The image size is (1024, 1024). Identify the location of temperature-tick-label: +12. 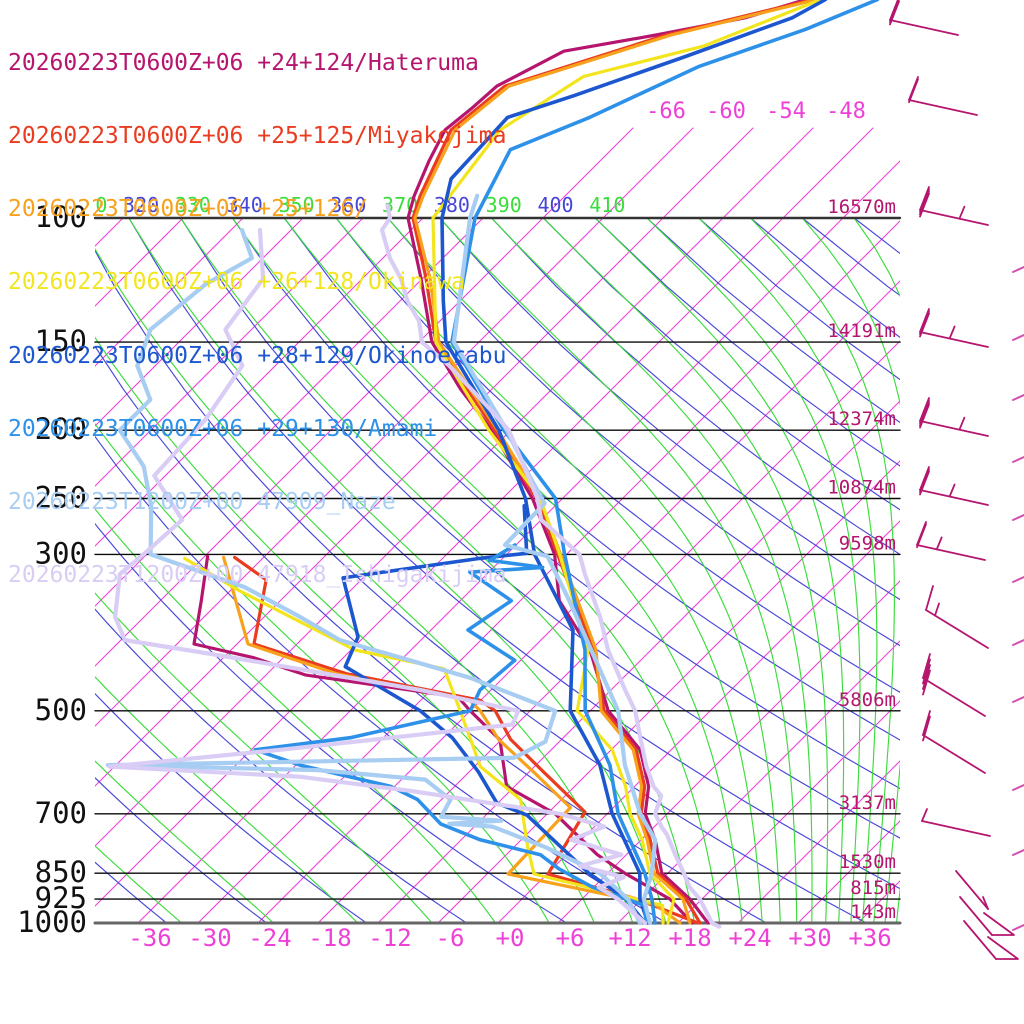
(629, 938).